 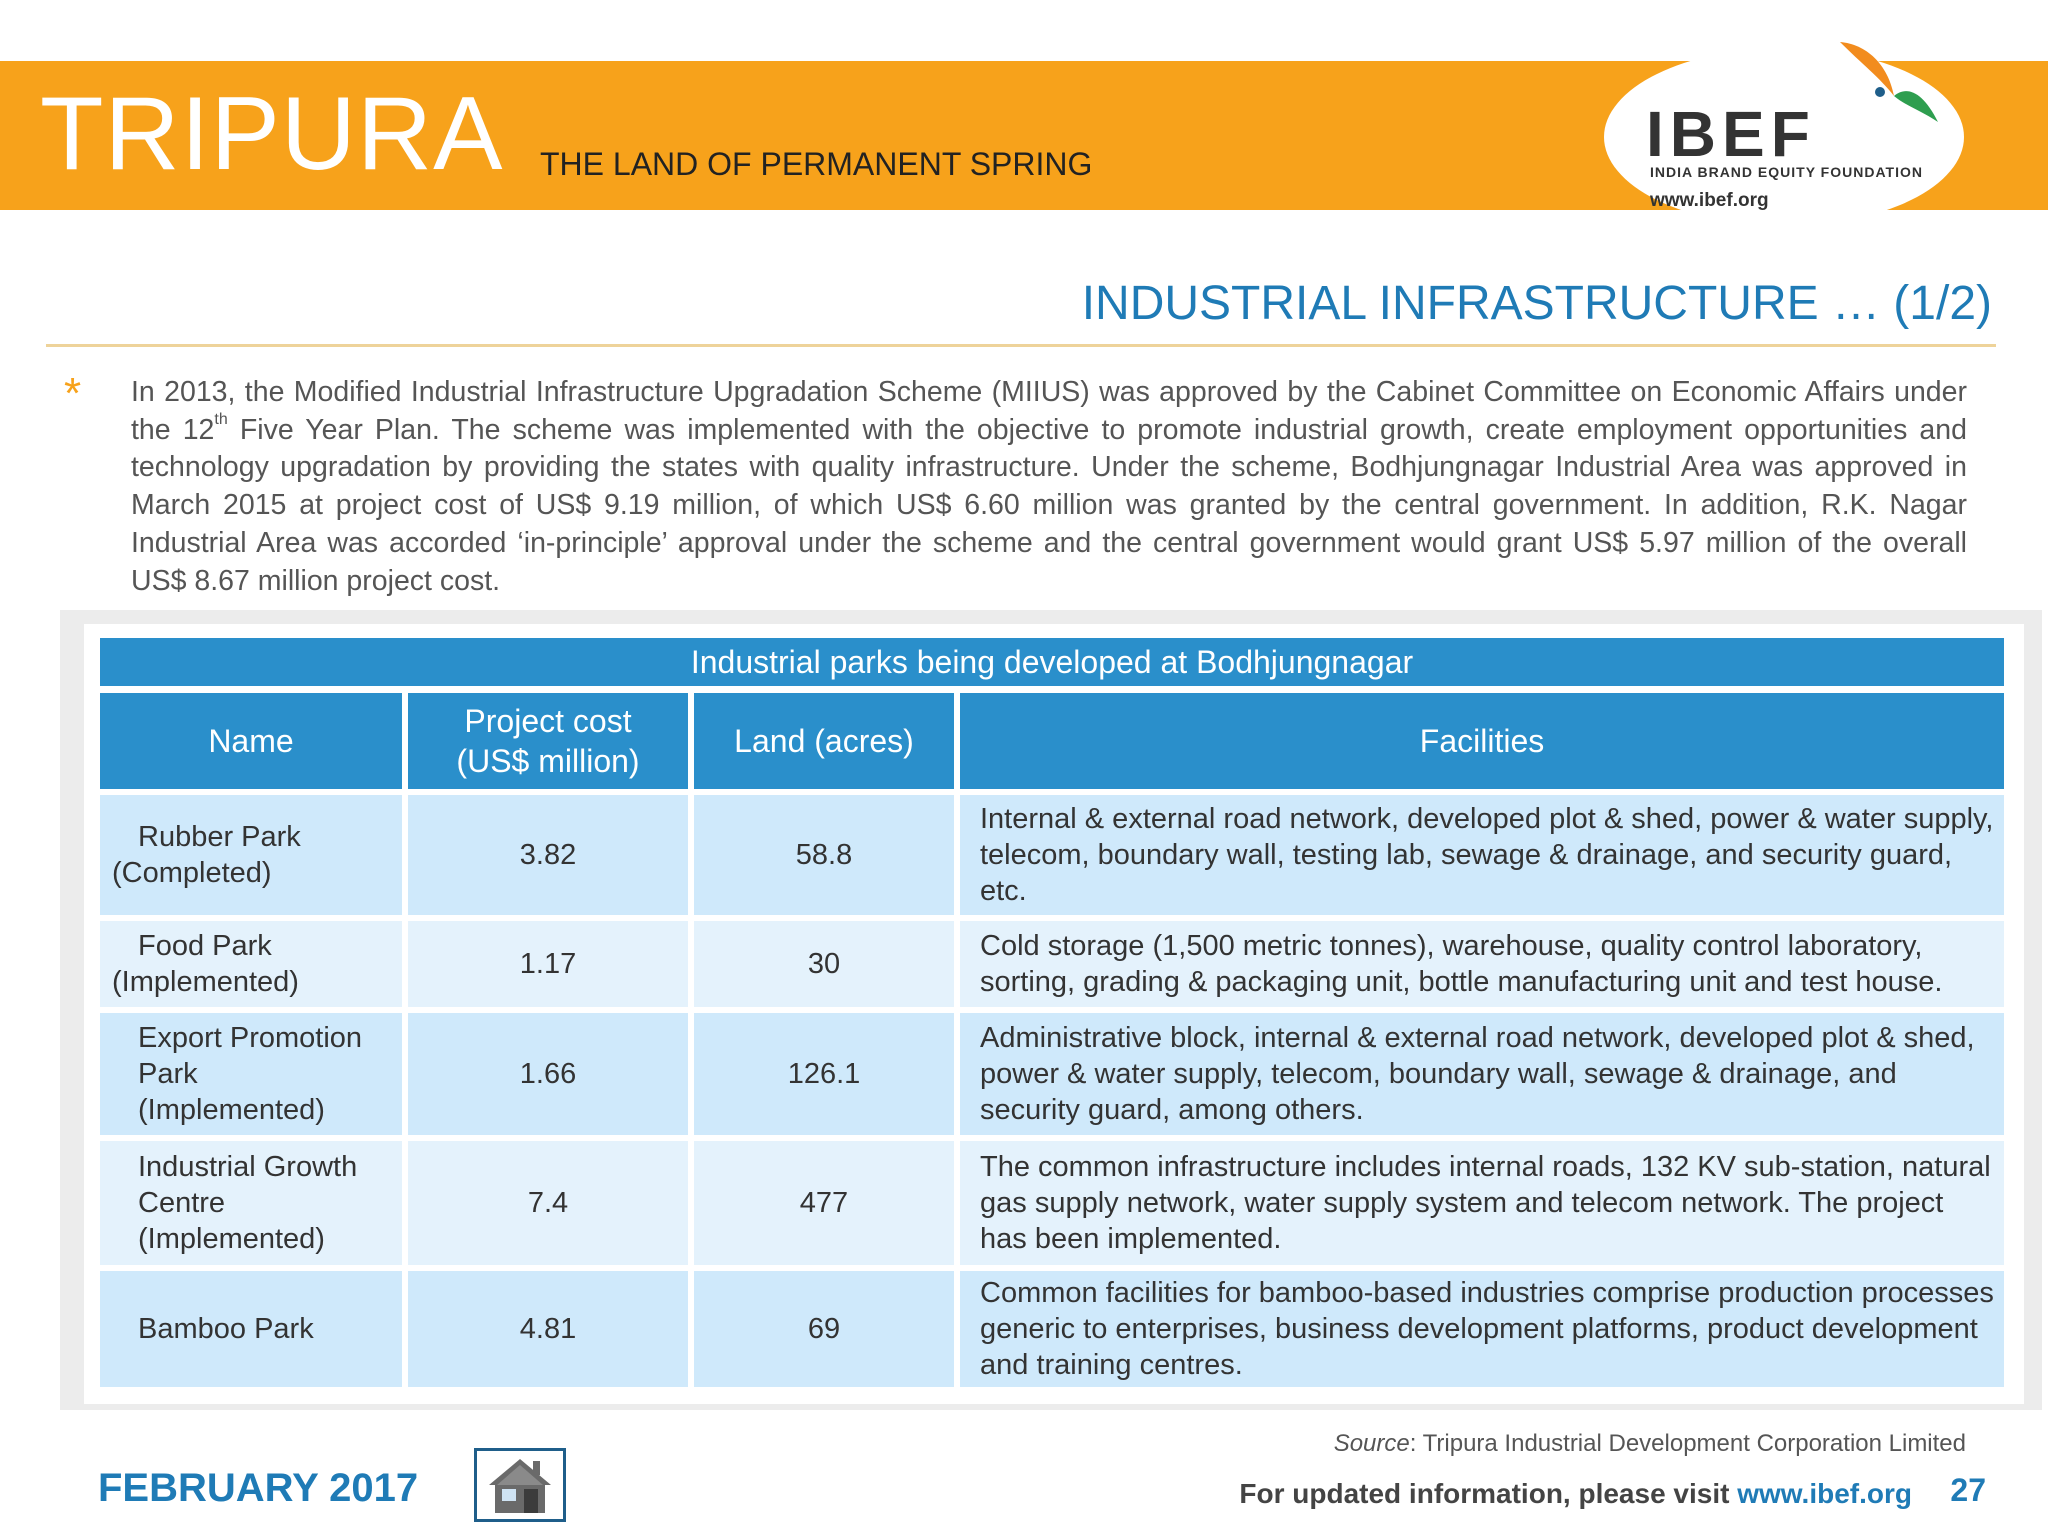 What do you see at coordinates (824, 964) in the screenshot?
I see `table-row-2-land: 30` at bounding box center [824, 964].